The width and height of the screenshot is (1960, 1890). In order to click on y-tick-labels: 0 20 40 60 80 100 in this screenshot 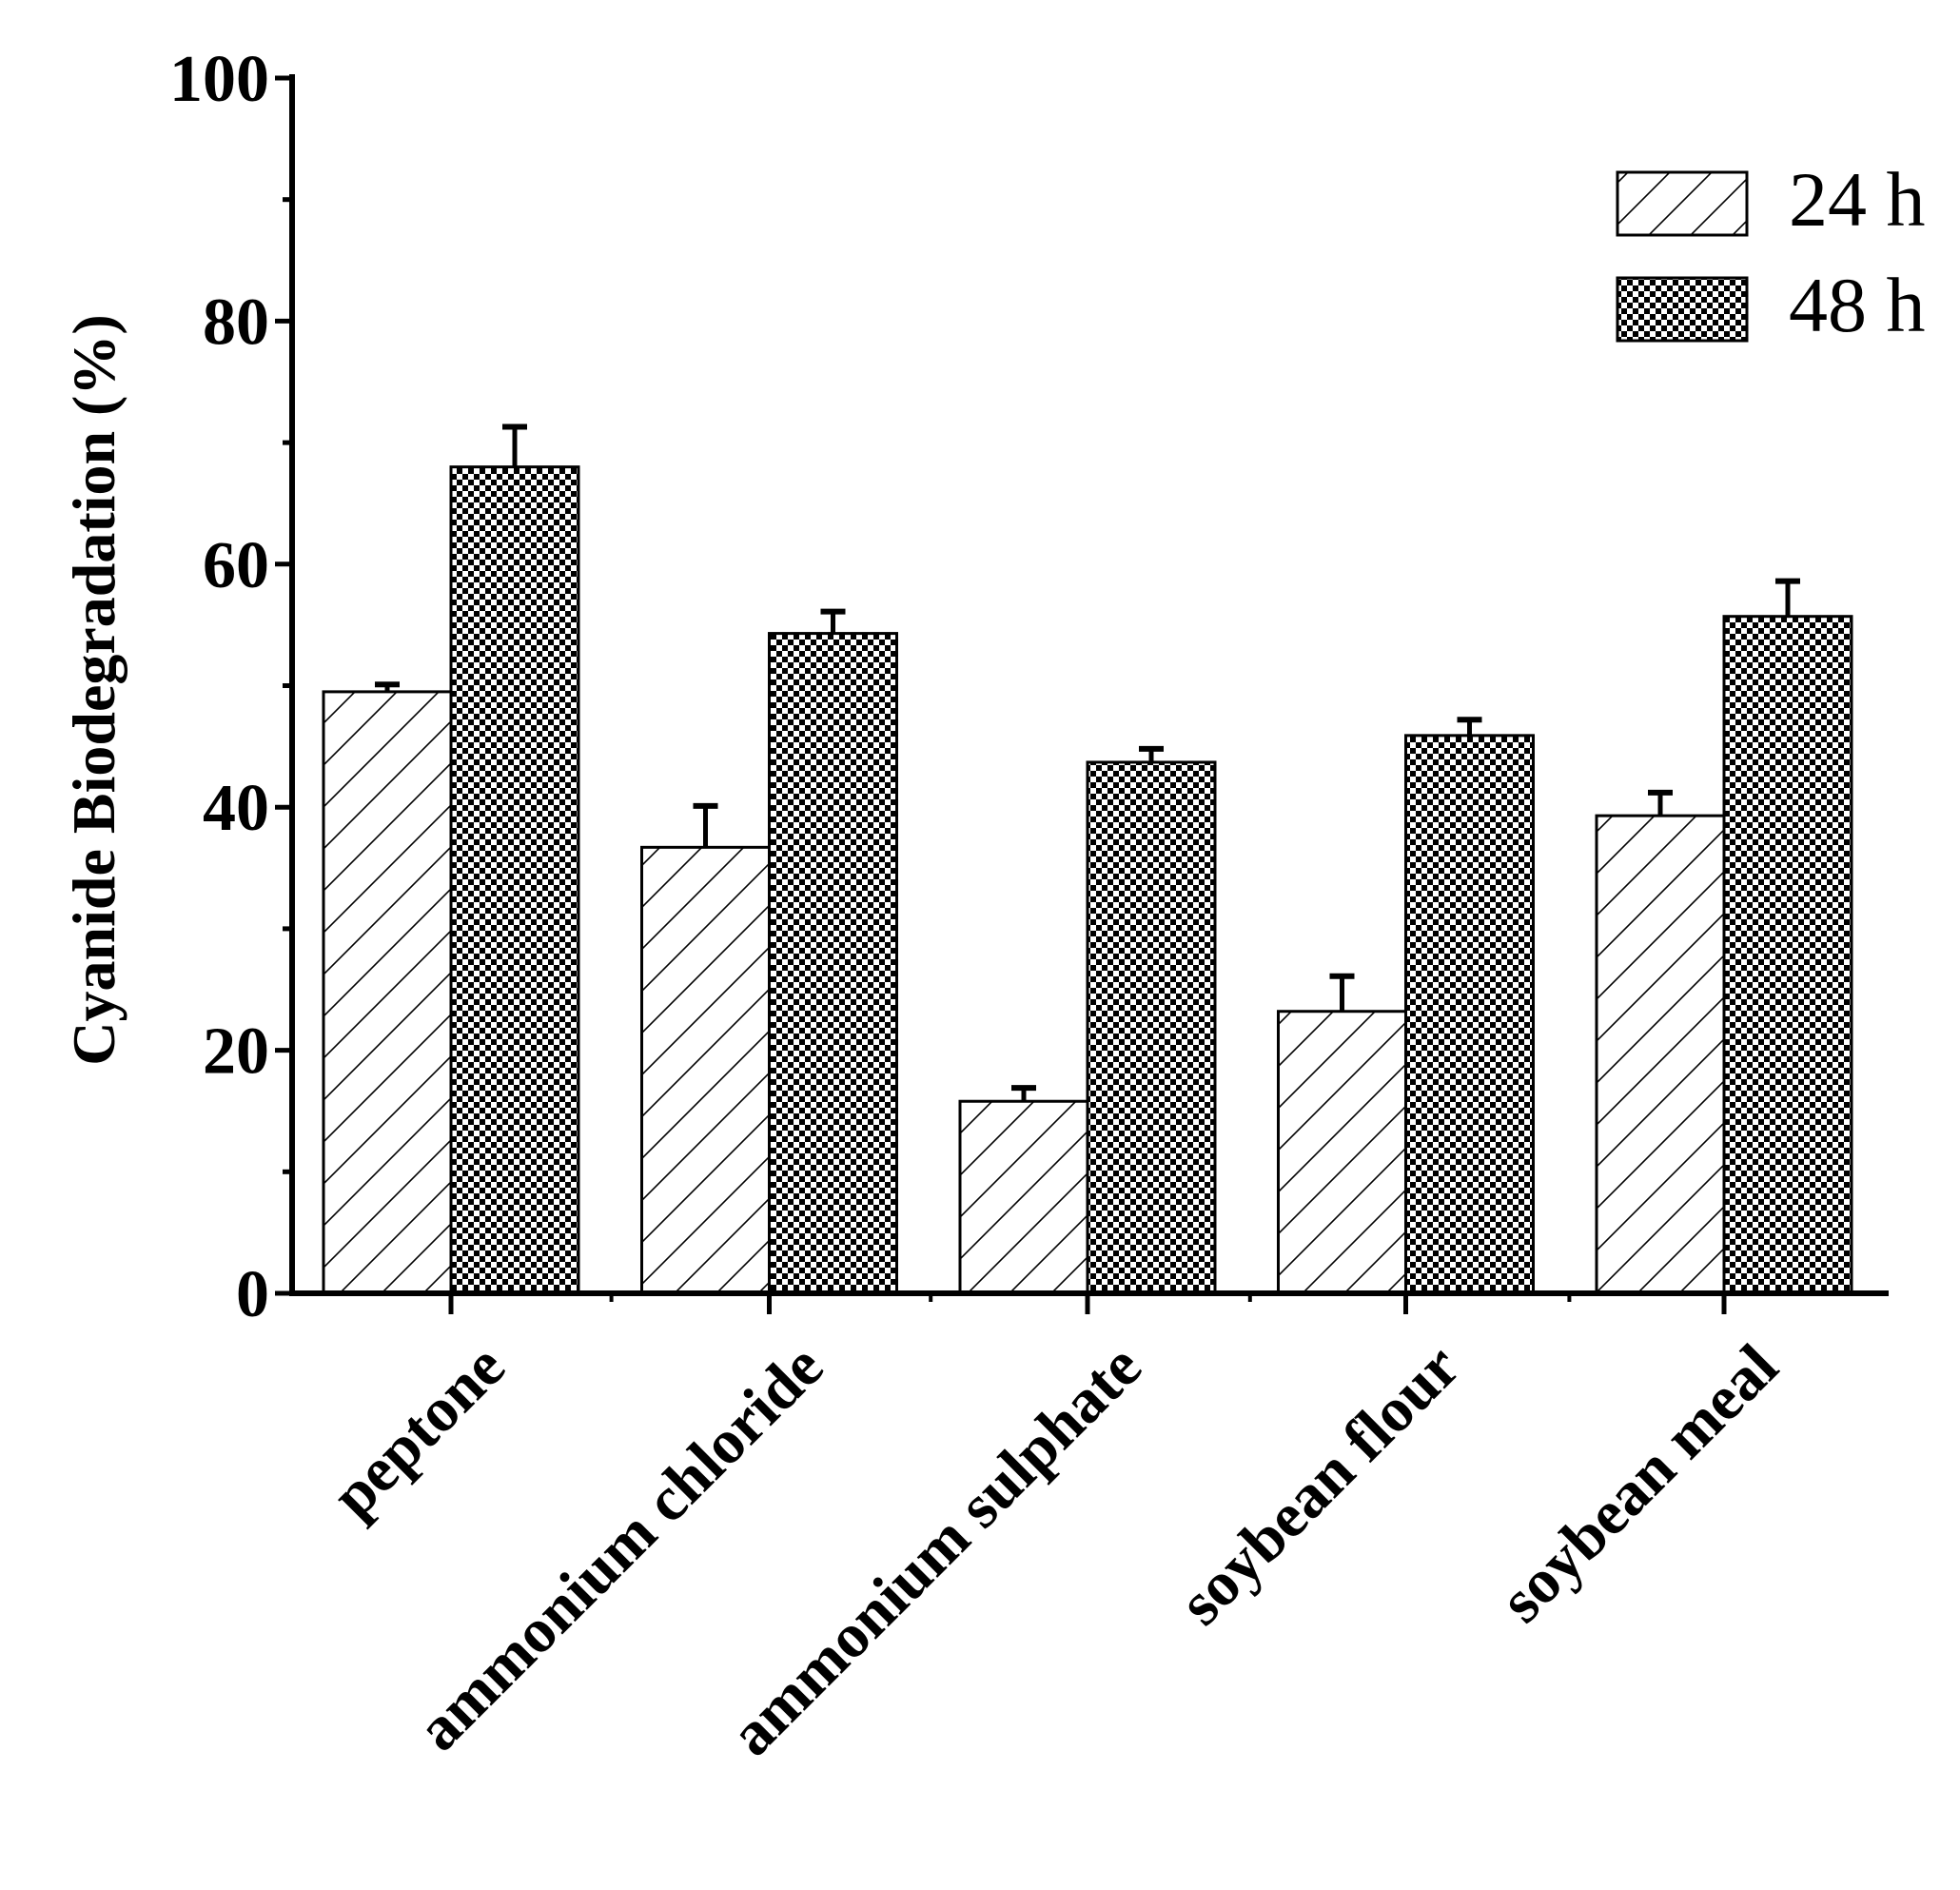, I will do `click(219, 687)`.